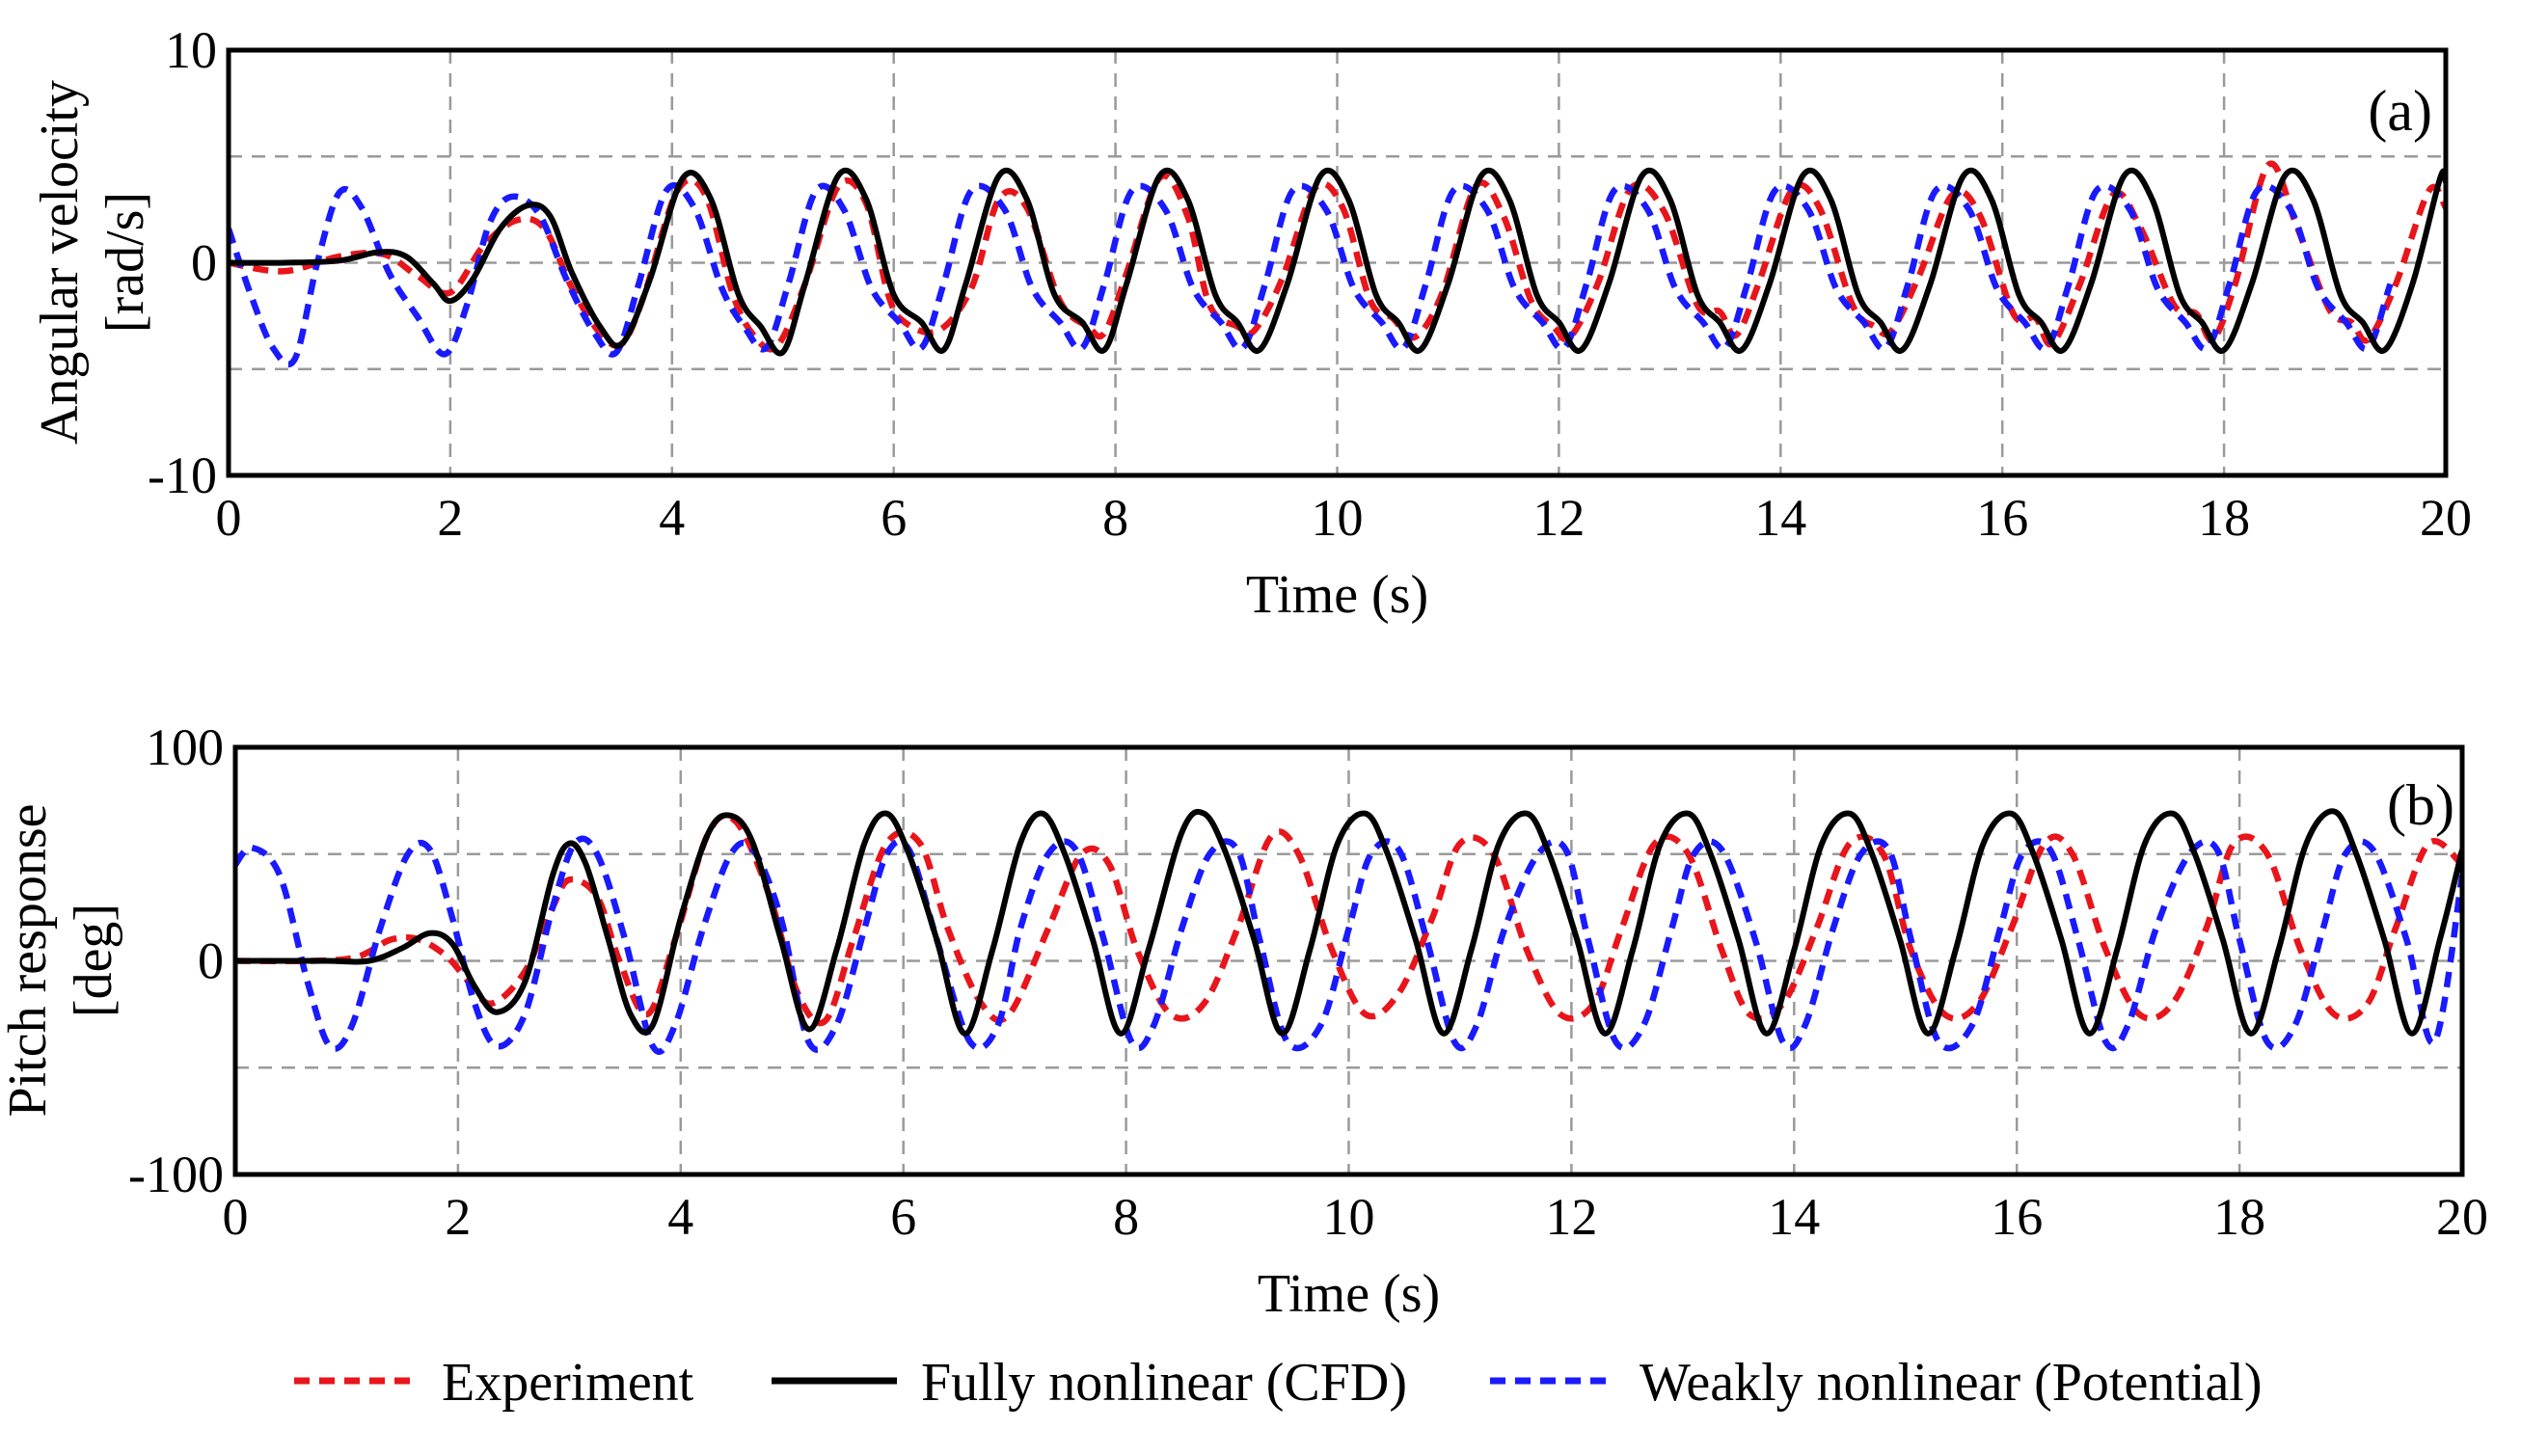 The width and height of the screenshot is (2521, 1456). I want to click on panel-b-series, so click(1348, 931).